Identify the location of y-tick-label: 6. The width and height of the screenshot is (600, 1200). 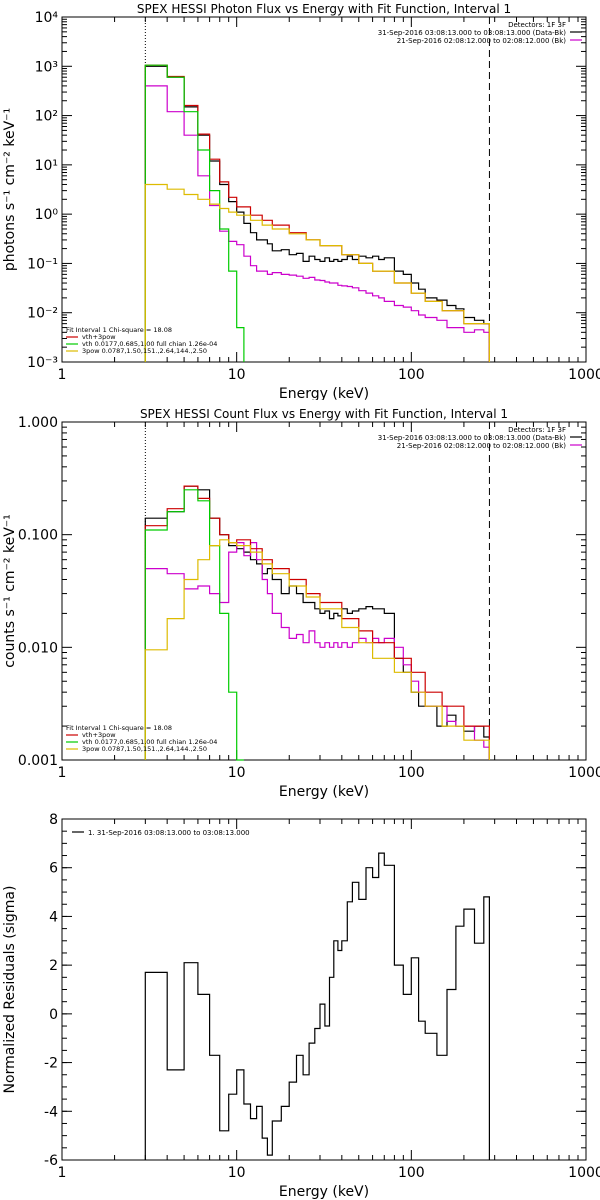
(53, 869).